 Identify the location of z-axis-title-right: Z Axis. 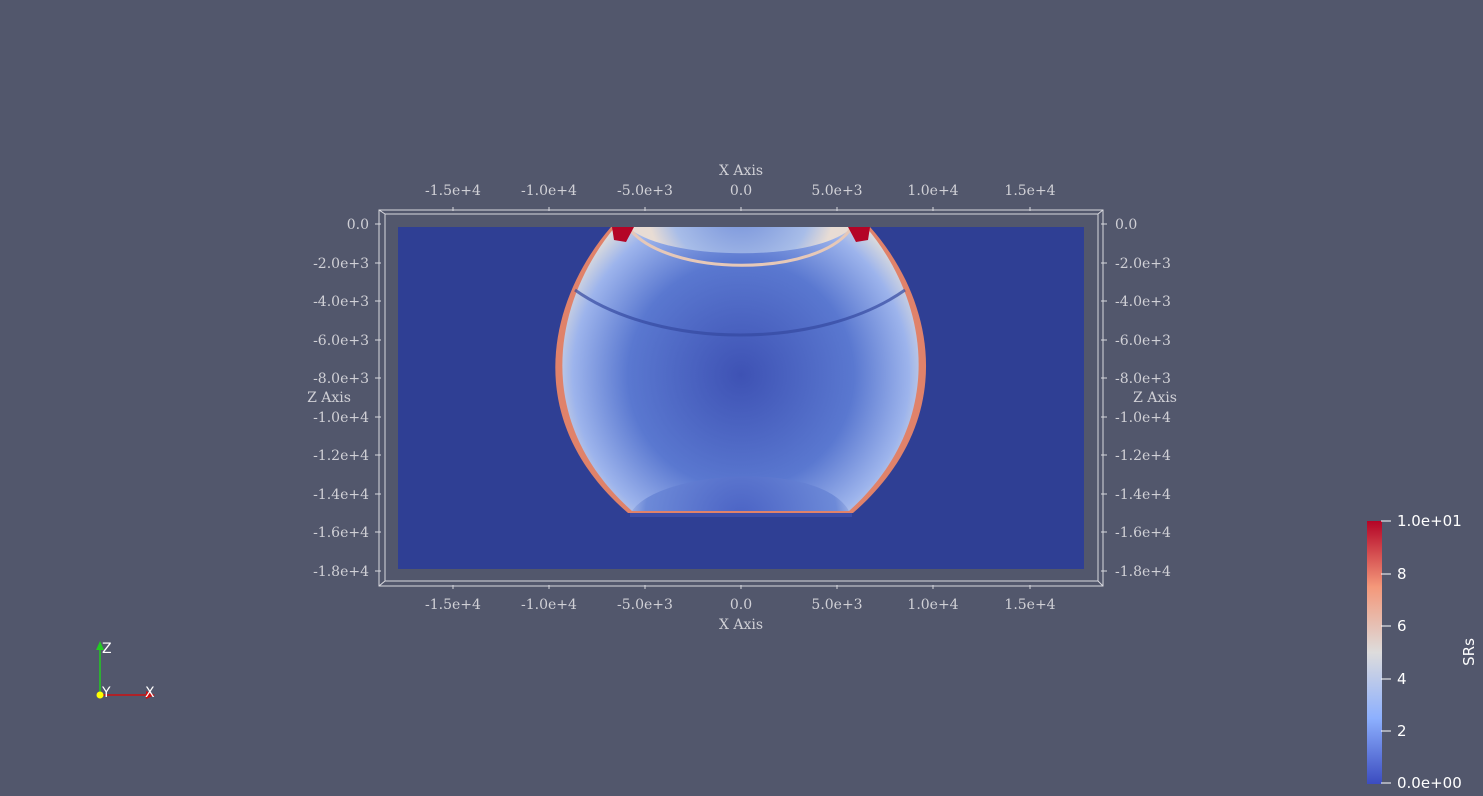
(1155, 398).